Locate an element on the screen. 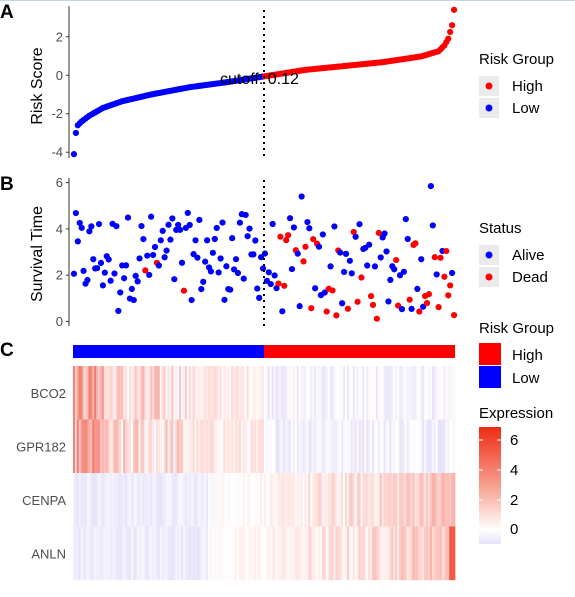 Image resolution: width=575 pixels, height=597 pixels. panel-b-ytick-label: 6 is located at coordinates (59, 182).